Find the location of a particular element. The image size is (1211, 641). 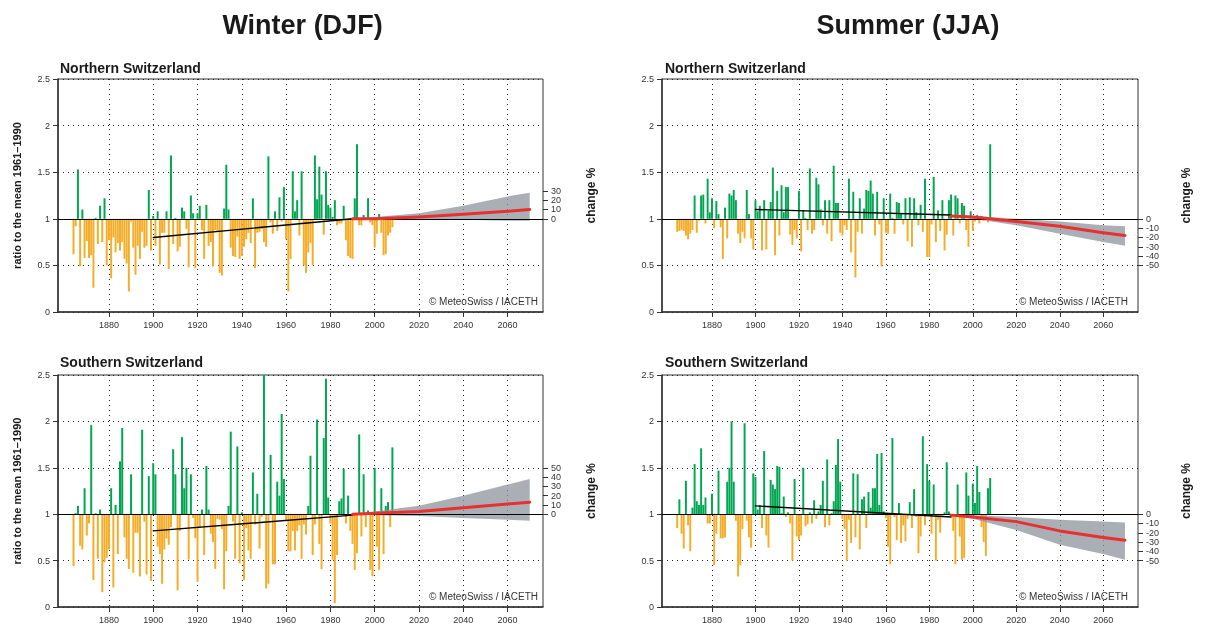

chart-title: Winter (DJF) is located at coordinates (302, 24).